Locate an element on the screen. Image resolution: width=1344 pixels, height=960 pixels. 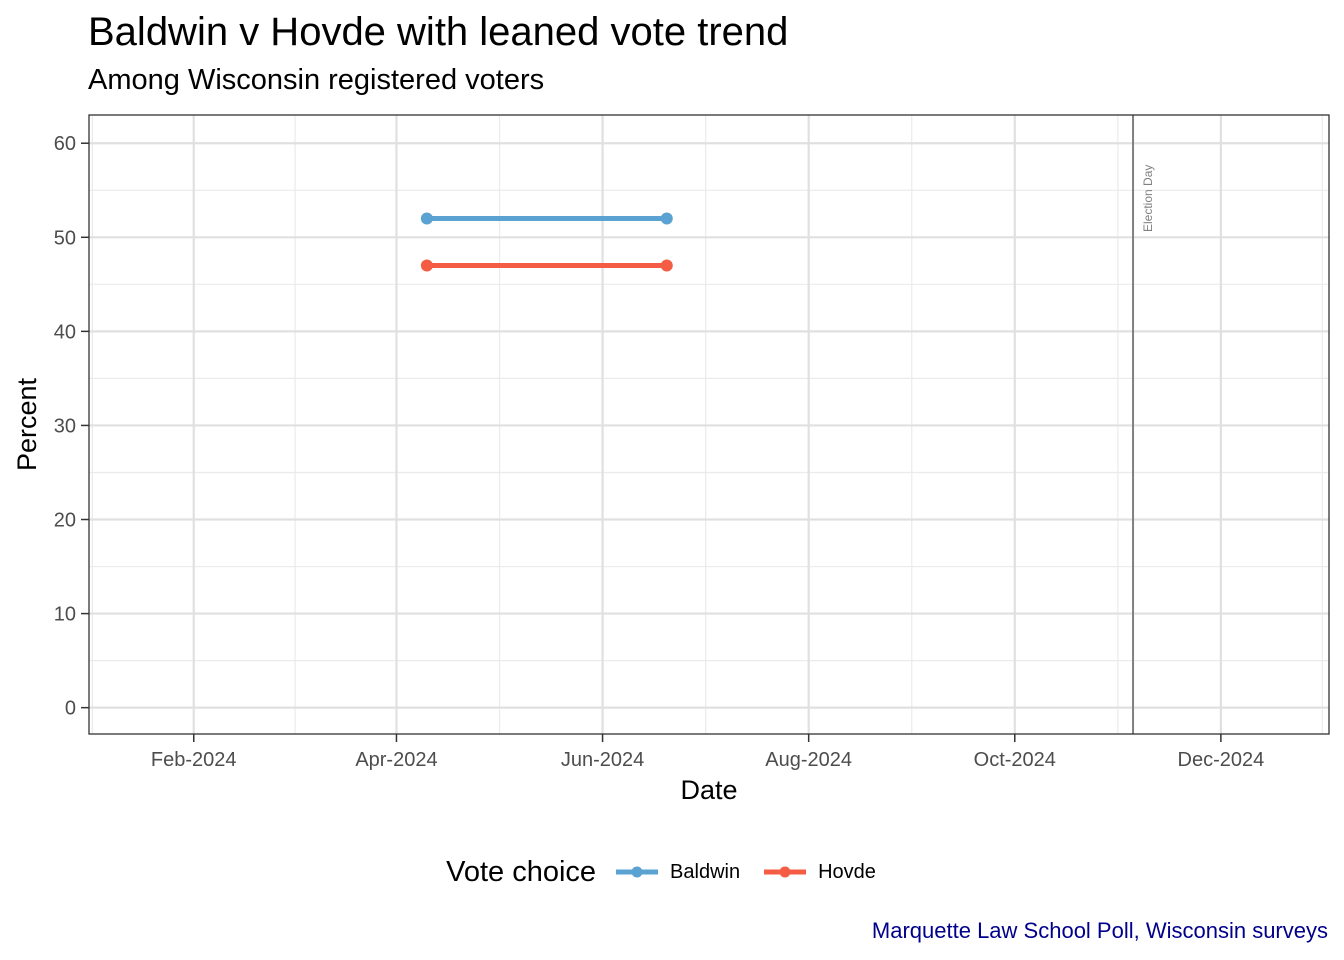
series-baldwin is located at coordinates (546, 218).